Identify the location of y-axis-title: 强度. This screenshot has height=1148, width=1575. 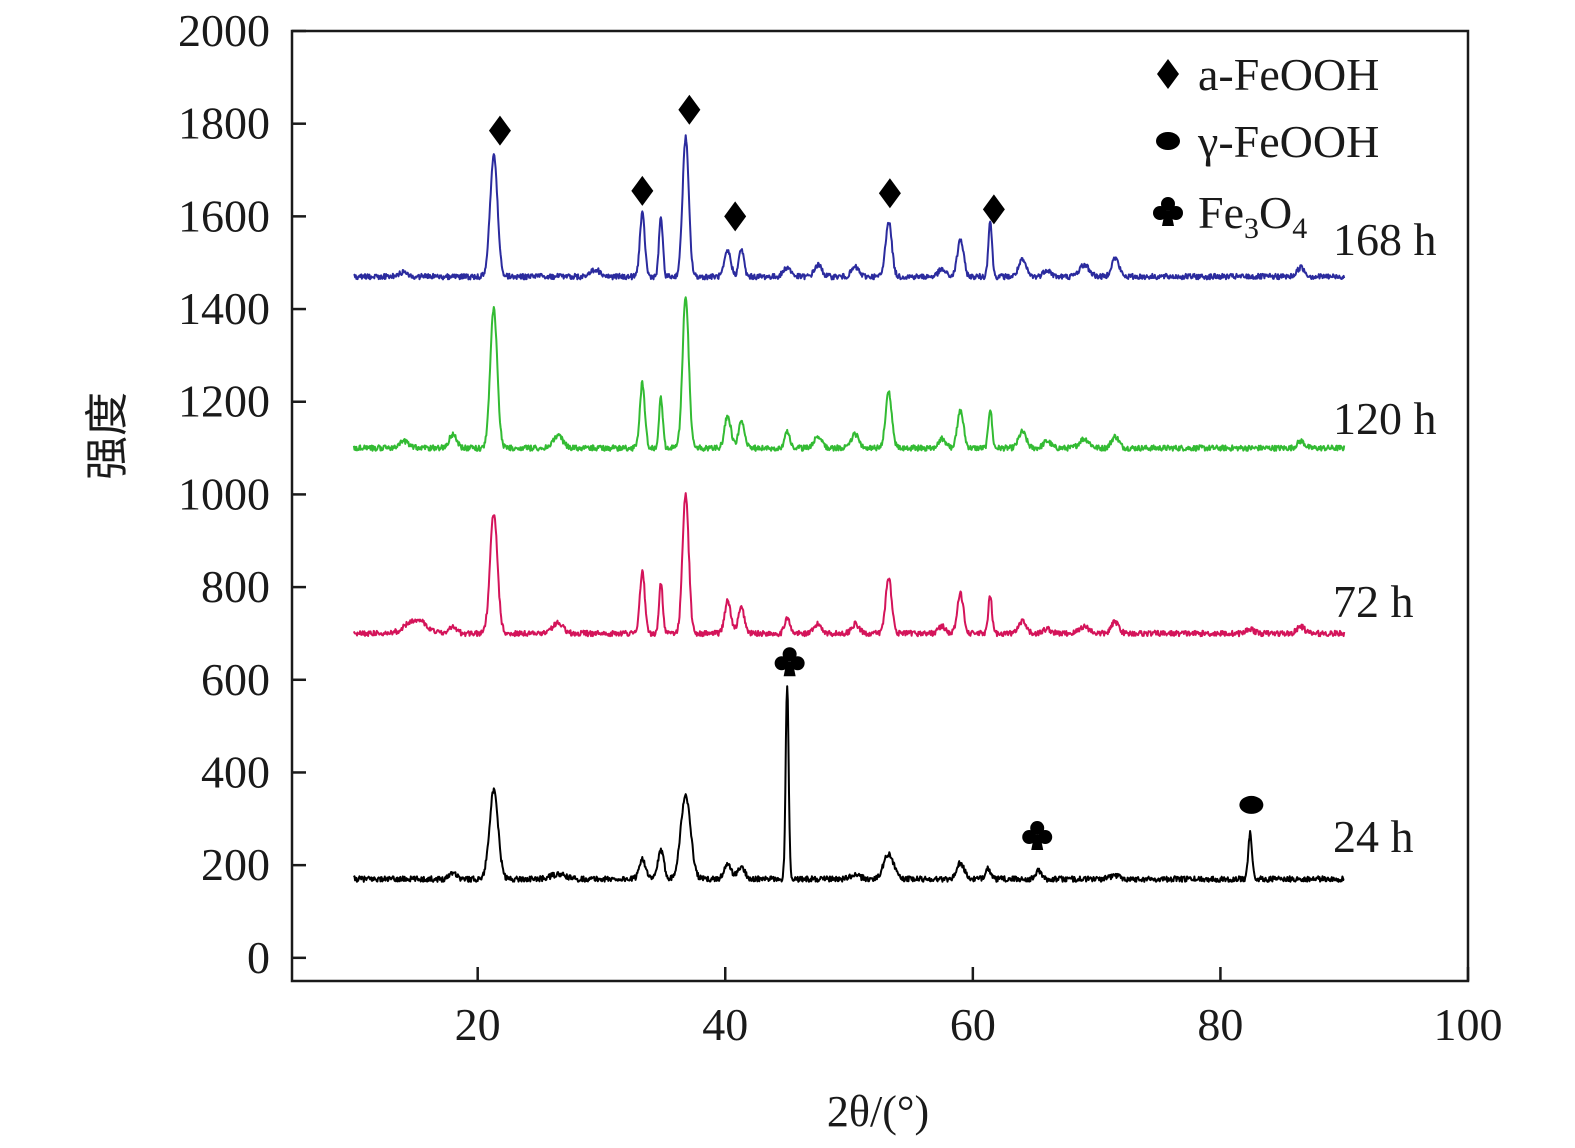
(107, 436).